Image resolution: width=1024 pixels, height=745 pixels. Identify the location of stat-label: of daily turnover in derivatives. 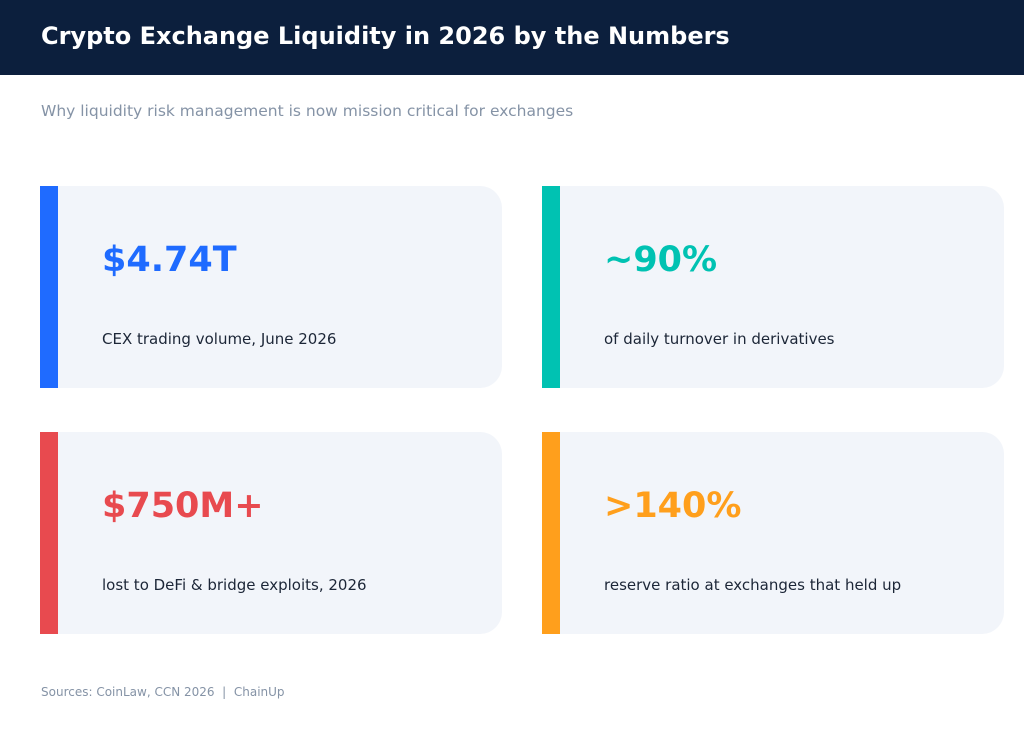
(719, 339).